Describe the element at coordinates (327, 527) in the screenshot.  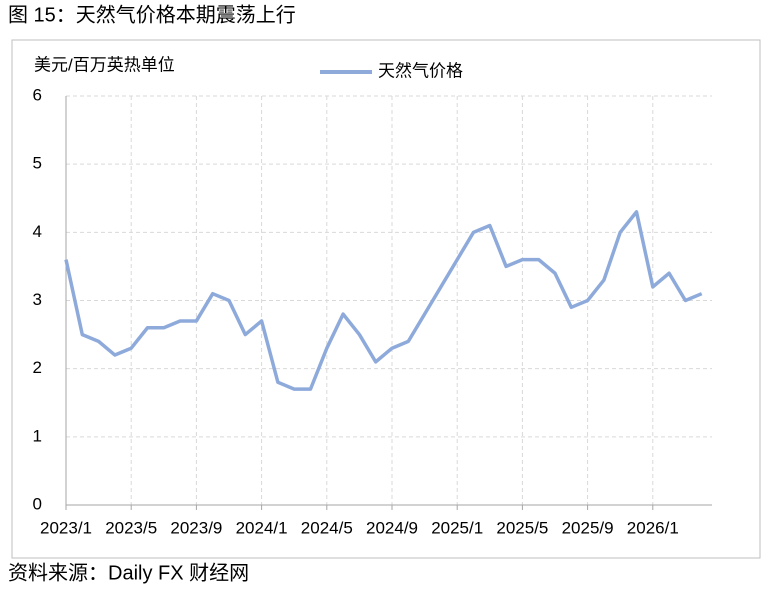
I see `x-tick-label: 2024/5` at that location.